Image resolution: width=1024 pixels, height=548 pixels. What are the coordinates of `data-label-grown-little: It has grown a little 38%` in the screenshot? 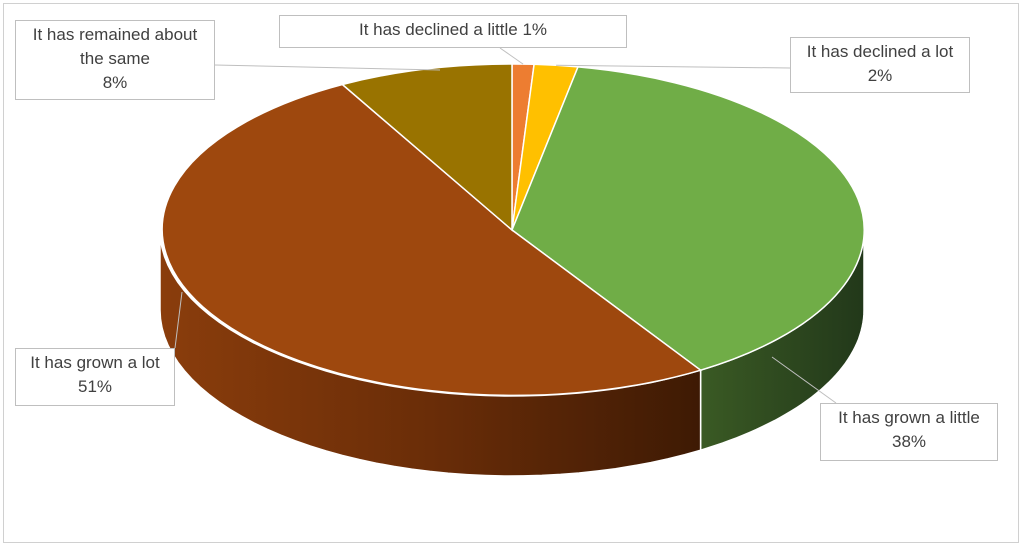 It's located at (909, 432).